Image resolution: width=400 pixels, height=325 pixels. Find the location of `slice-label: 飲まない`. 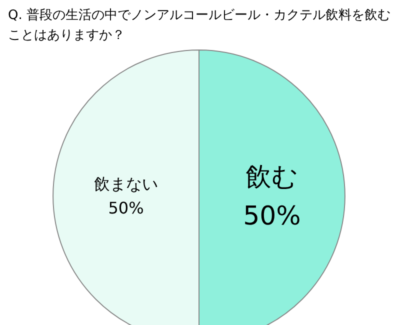

slice-label: 飲まない is located at coordinates (126, 184).